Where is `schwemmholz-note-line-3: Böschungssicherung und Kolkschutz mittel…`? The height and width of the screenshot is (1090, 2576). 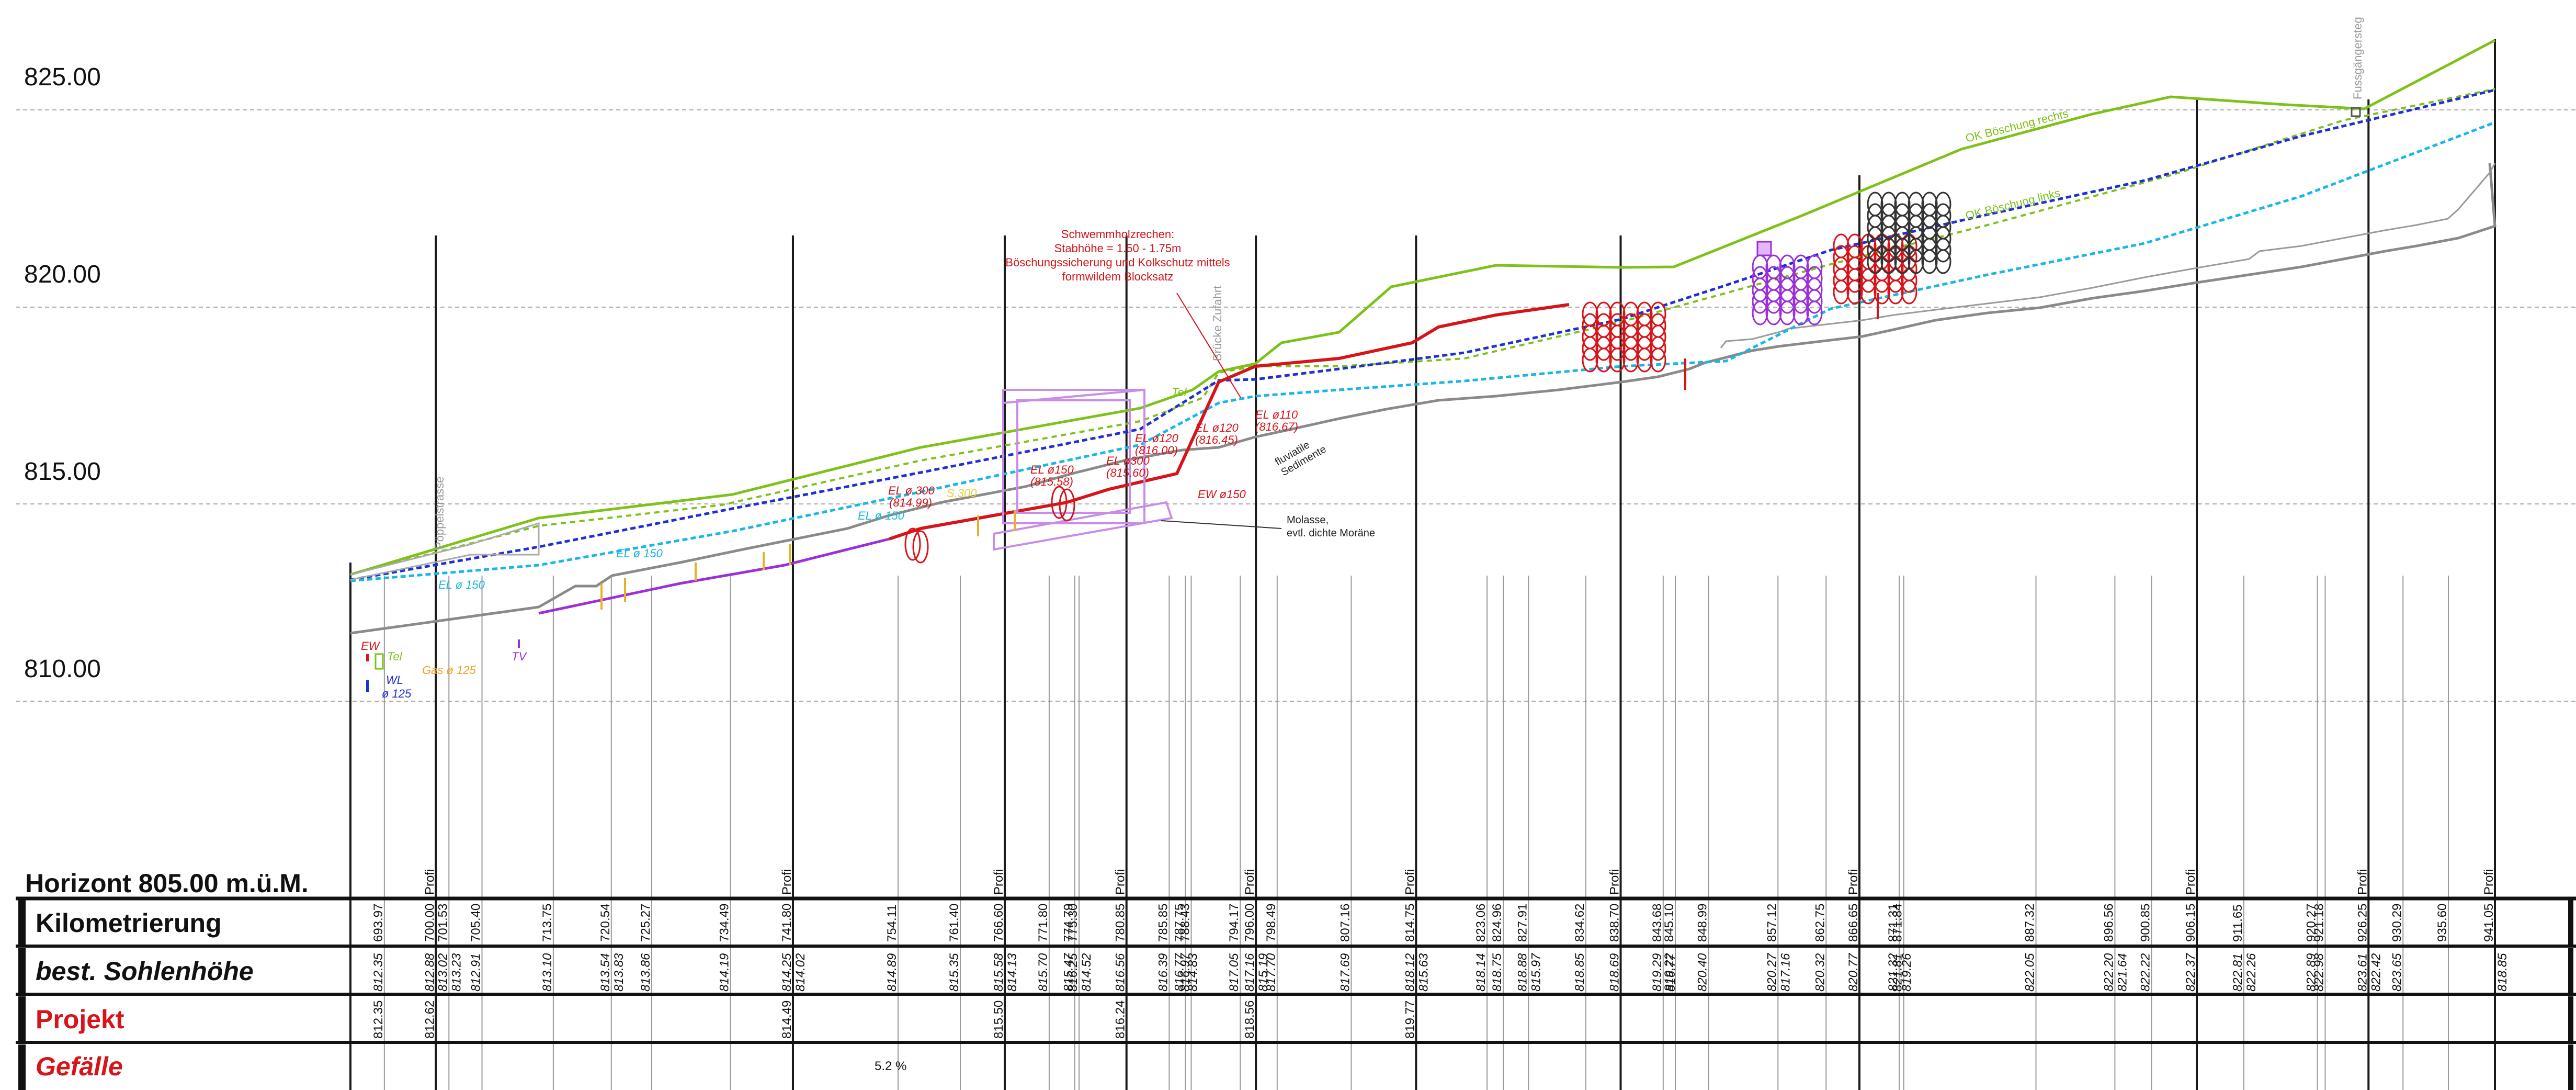
schwemmholz-note-line-3: Böschungssicherung und Kolkschutz mittel… is located at coordinates (1117, 262).